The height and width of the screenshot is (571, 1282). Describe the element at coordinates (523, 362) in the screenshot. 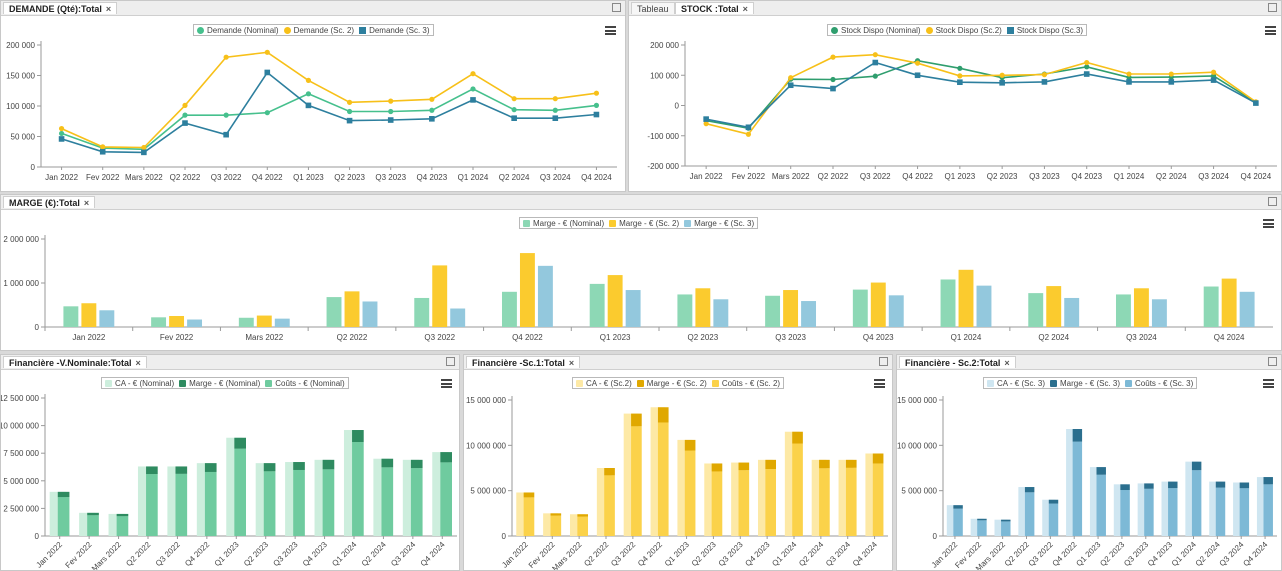

I see `tab-fin_sc1-0: Financière -Sc.1:Total ×` at that location.